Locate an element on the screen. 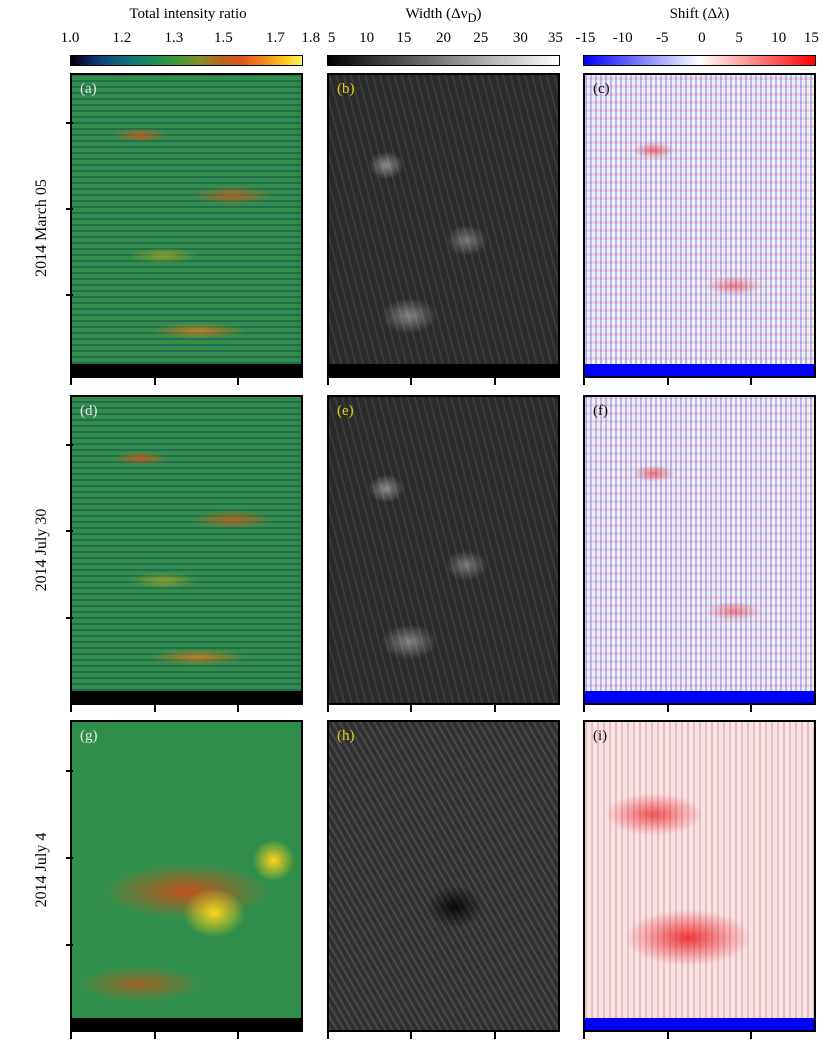 The height and width of the screenshot is (1048, 830). panel-h: (h) is located at coordinates (443, 876).